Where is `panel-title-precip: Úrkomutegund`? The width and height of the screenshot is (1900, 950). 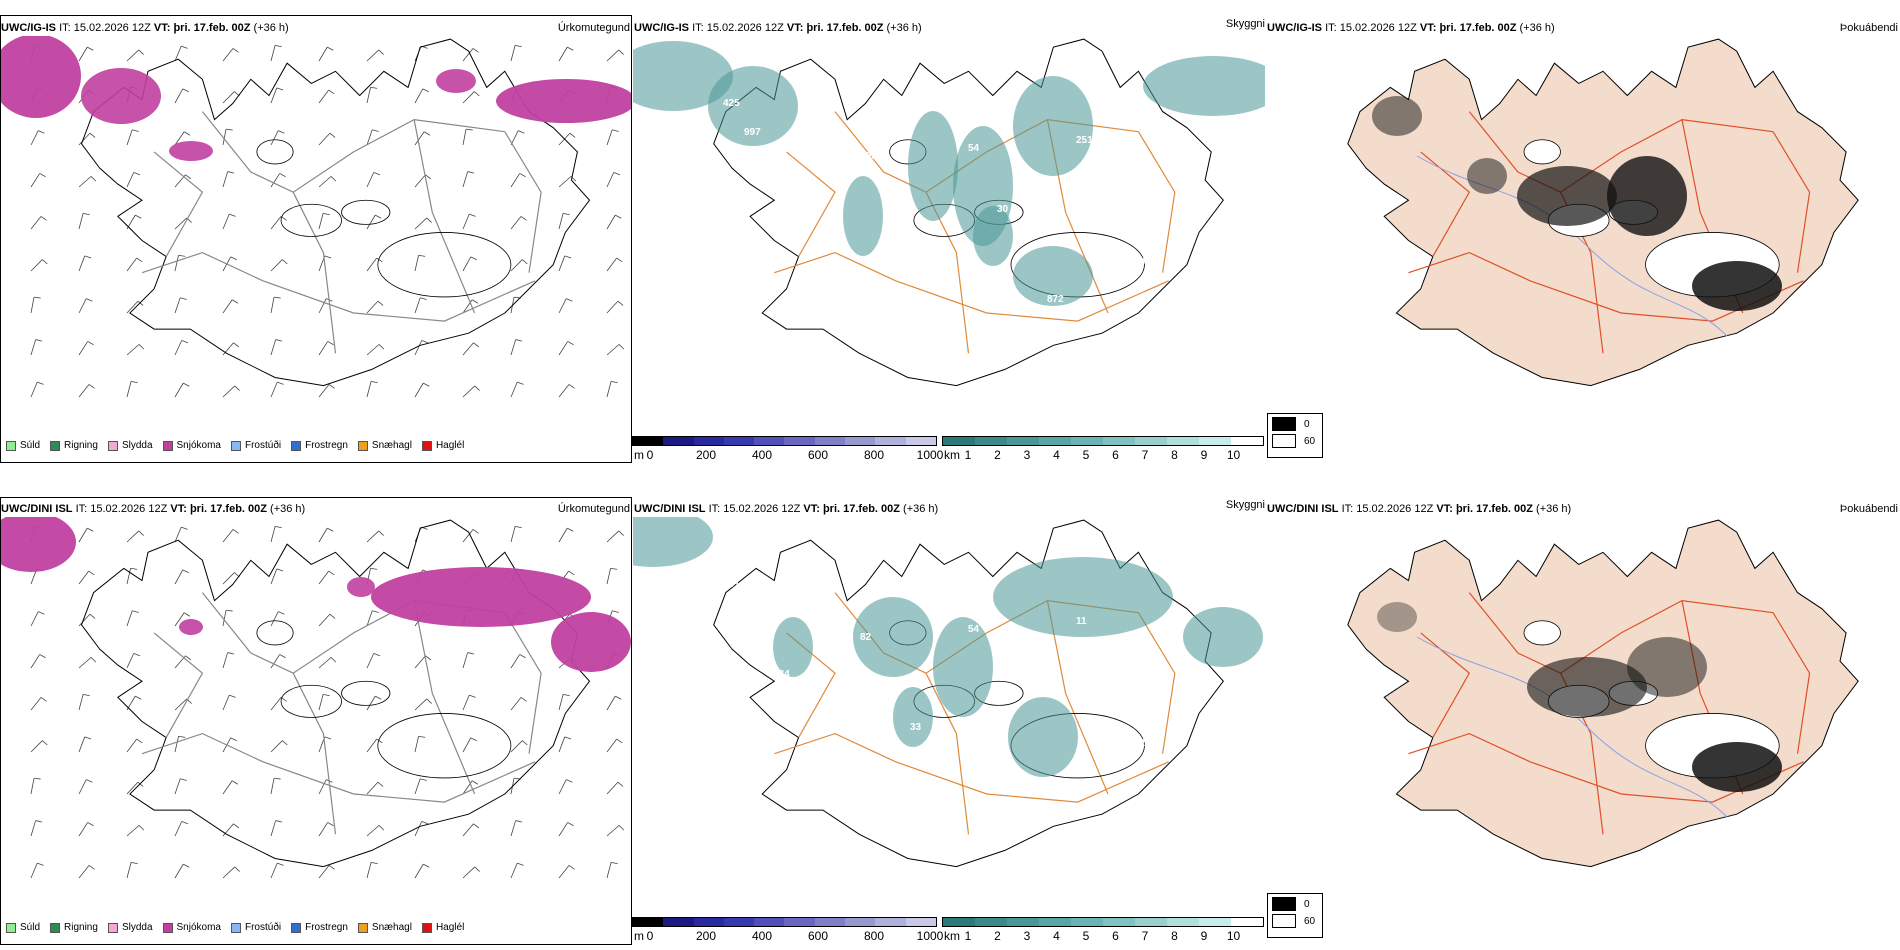
panel-title-precip: Úrkomutegund is located at coordinates (593, 509).